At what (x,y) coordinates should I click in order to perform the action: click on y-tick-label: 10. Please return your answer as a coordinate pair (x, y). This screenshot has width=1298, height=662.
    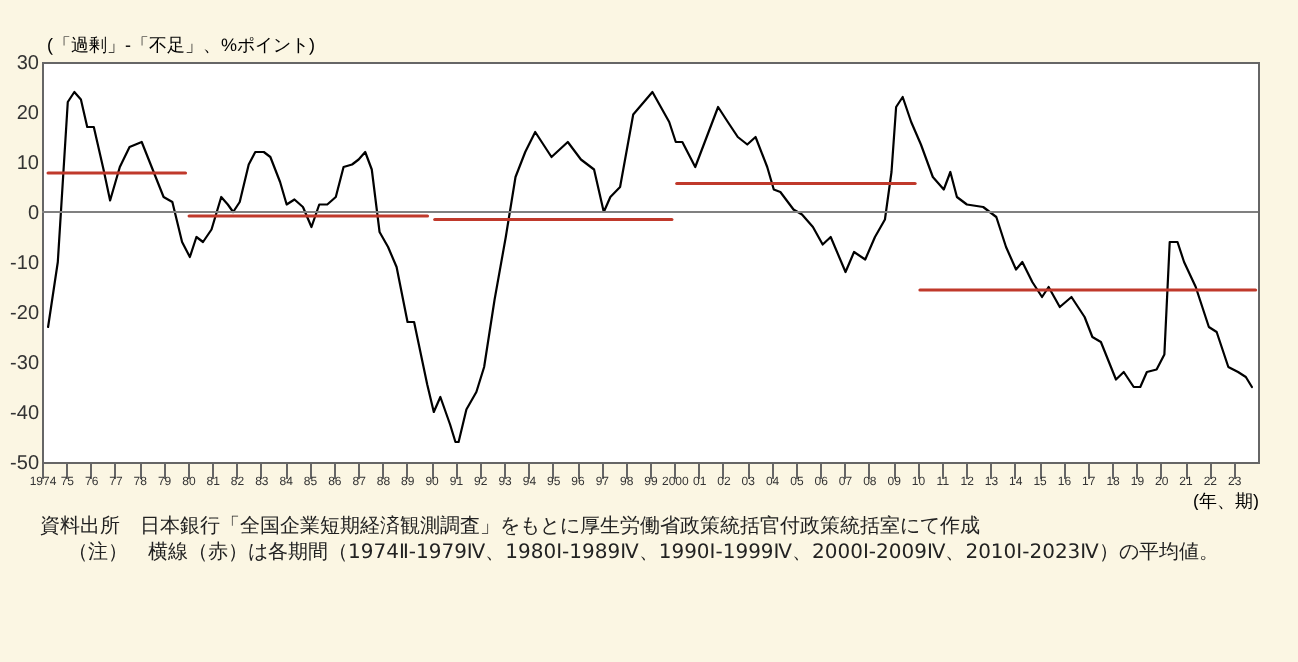
    Looking at the image, I should click on (28, 164).